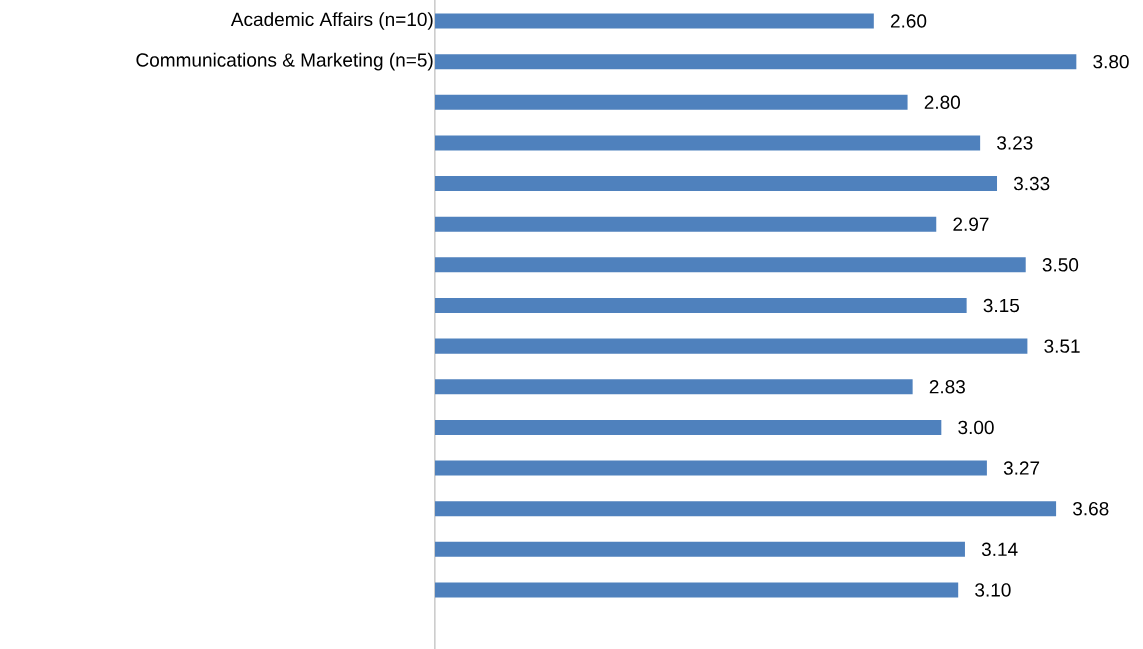  I want to click on y-tick-label: Communications & Marketing (n=5), so click(284, 61).